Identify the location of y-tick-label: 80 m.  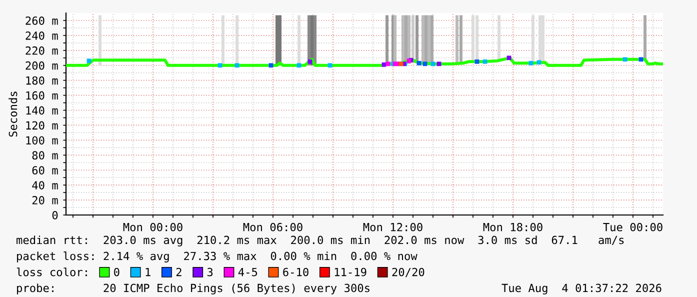
(45, 155).